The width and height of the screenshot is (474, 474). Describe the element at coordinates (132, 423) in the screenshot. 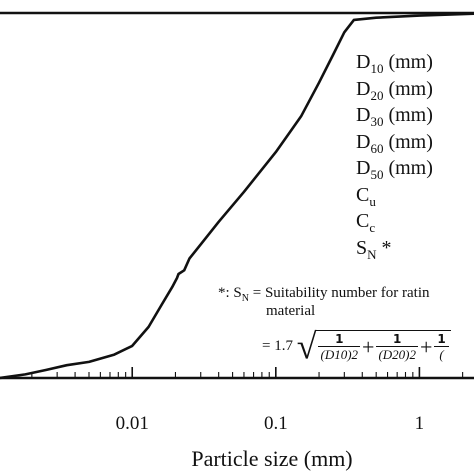

I see `x-tick-label: 0.01` at that location.